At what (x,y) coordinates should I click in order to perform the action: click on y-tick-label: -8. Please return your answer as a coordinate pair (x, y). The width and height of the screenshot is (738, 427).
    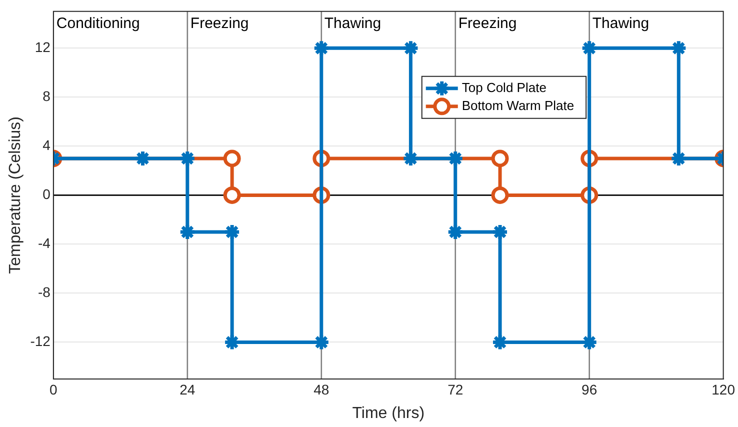
    Looking at the image, I should click on (44, 292).